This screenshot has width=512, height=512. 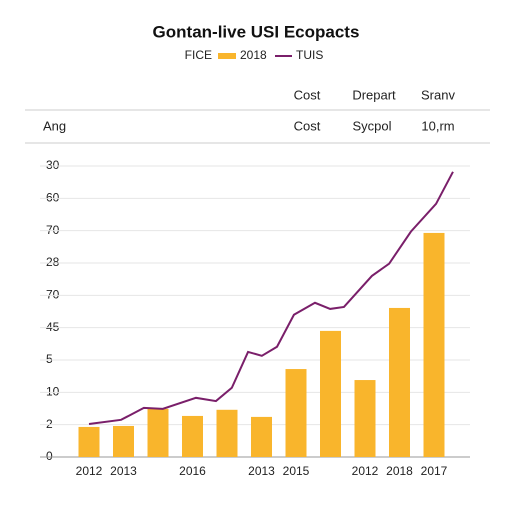 What do you see at coordinates (53, 198) in the screenshot?
I see `y-tick-label: 60` at bounding box center [53, 198].